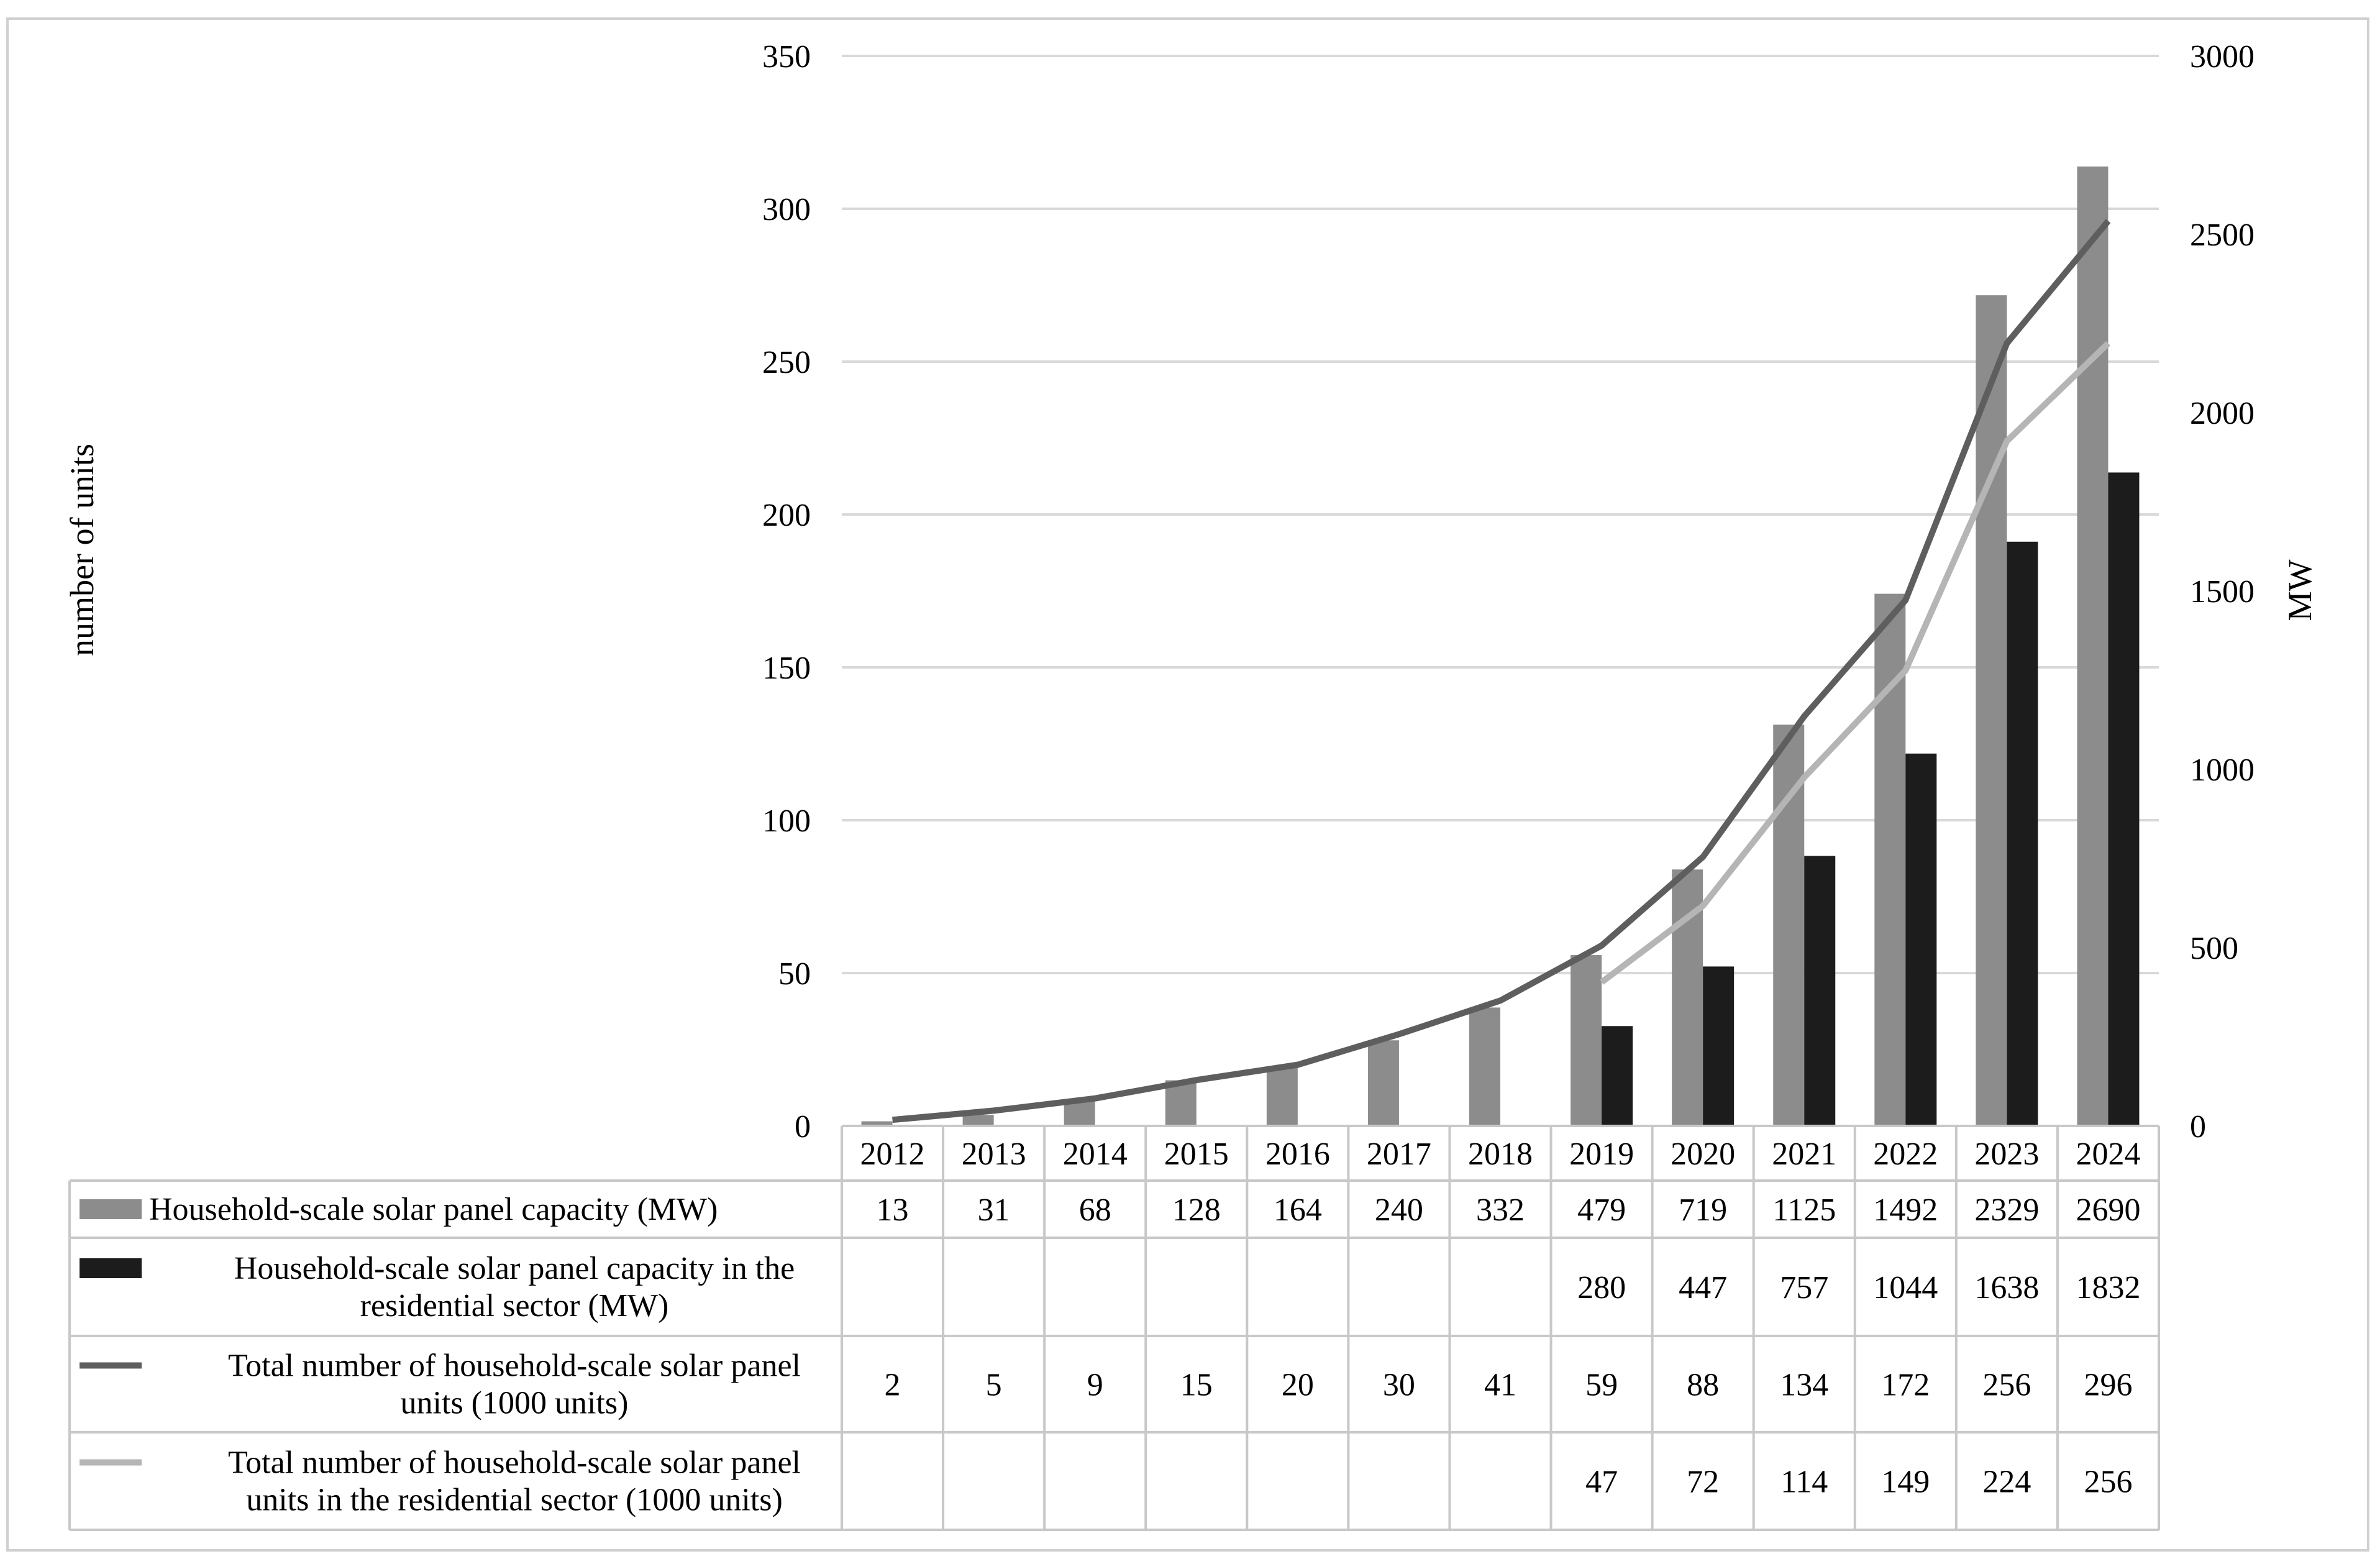 The height and width of the screenshot is (1564, 2380). What do you see at coordinates (1804, 1385) in the screenshot?
I see `data-label: 134` at bounding box center [1804, 1385].